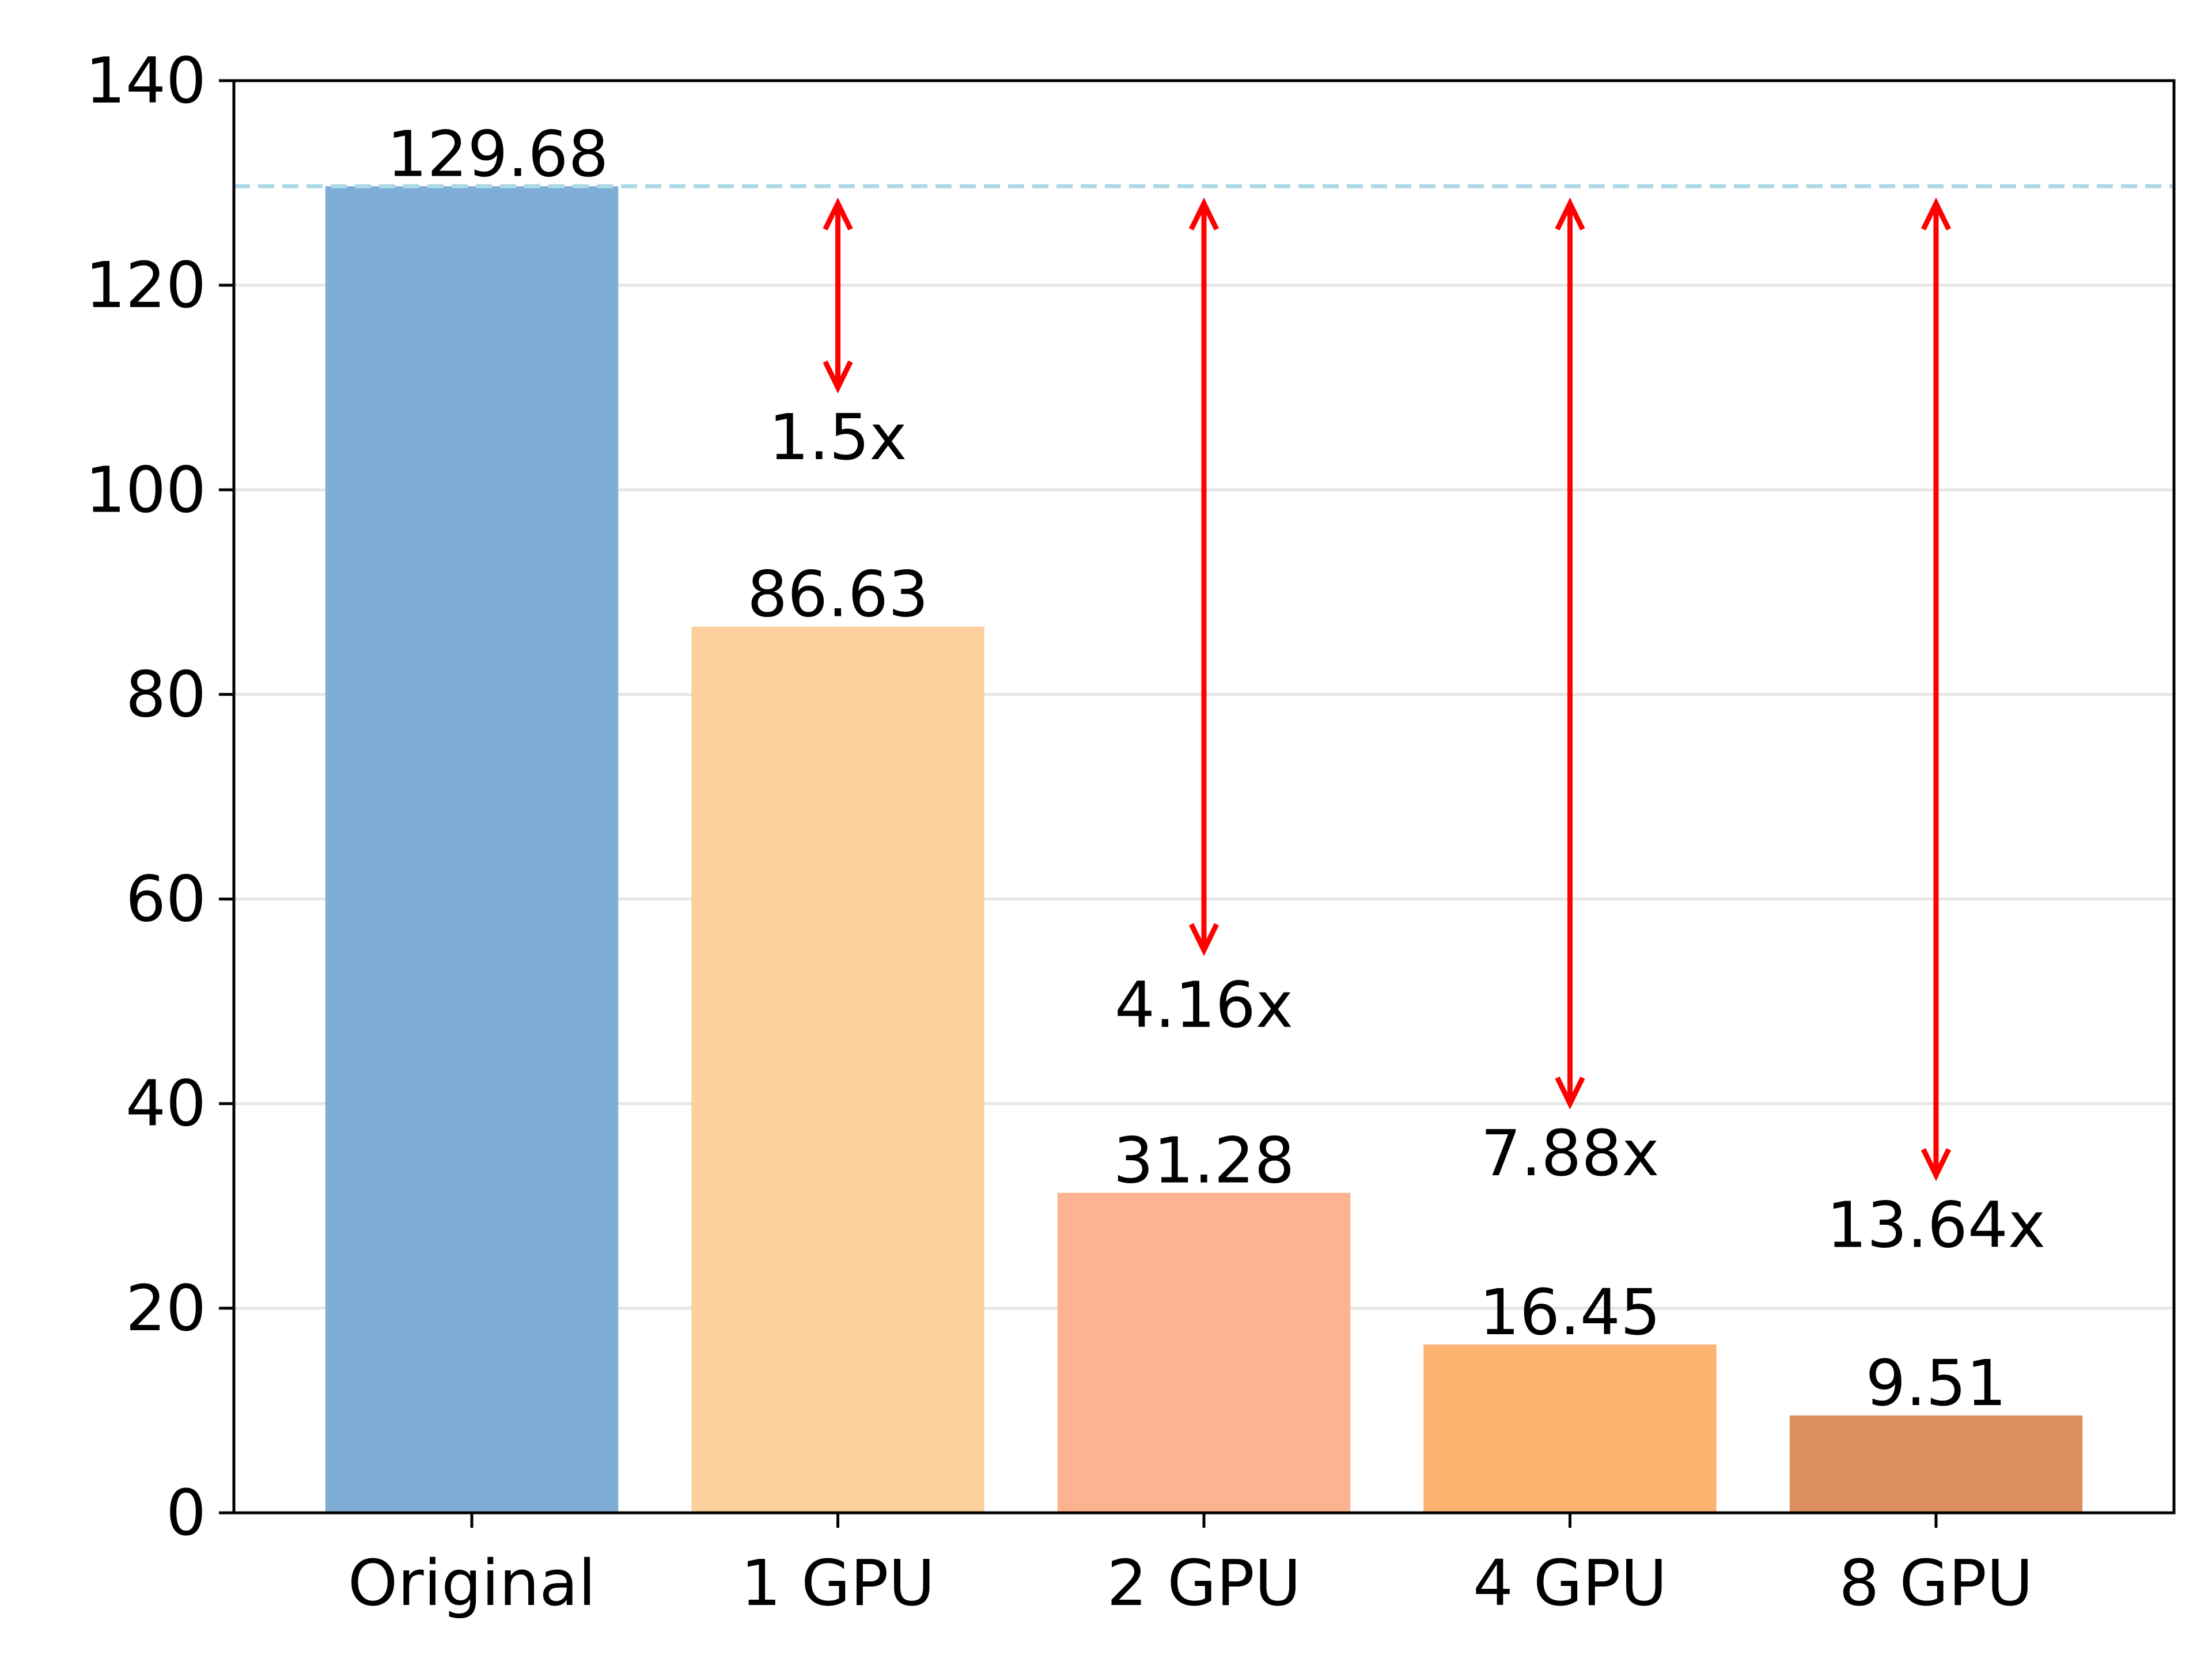 The height and width of the screenshot is (1662, 2212). What do you see at coordinates (186, 1513) in the screenshot?
I see `y-tick-label: 0` at bounding box center [186, 1513].